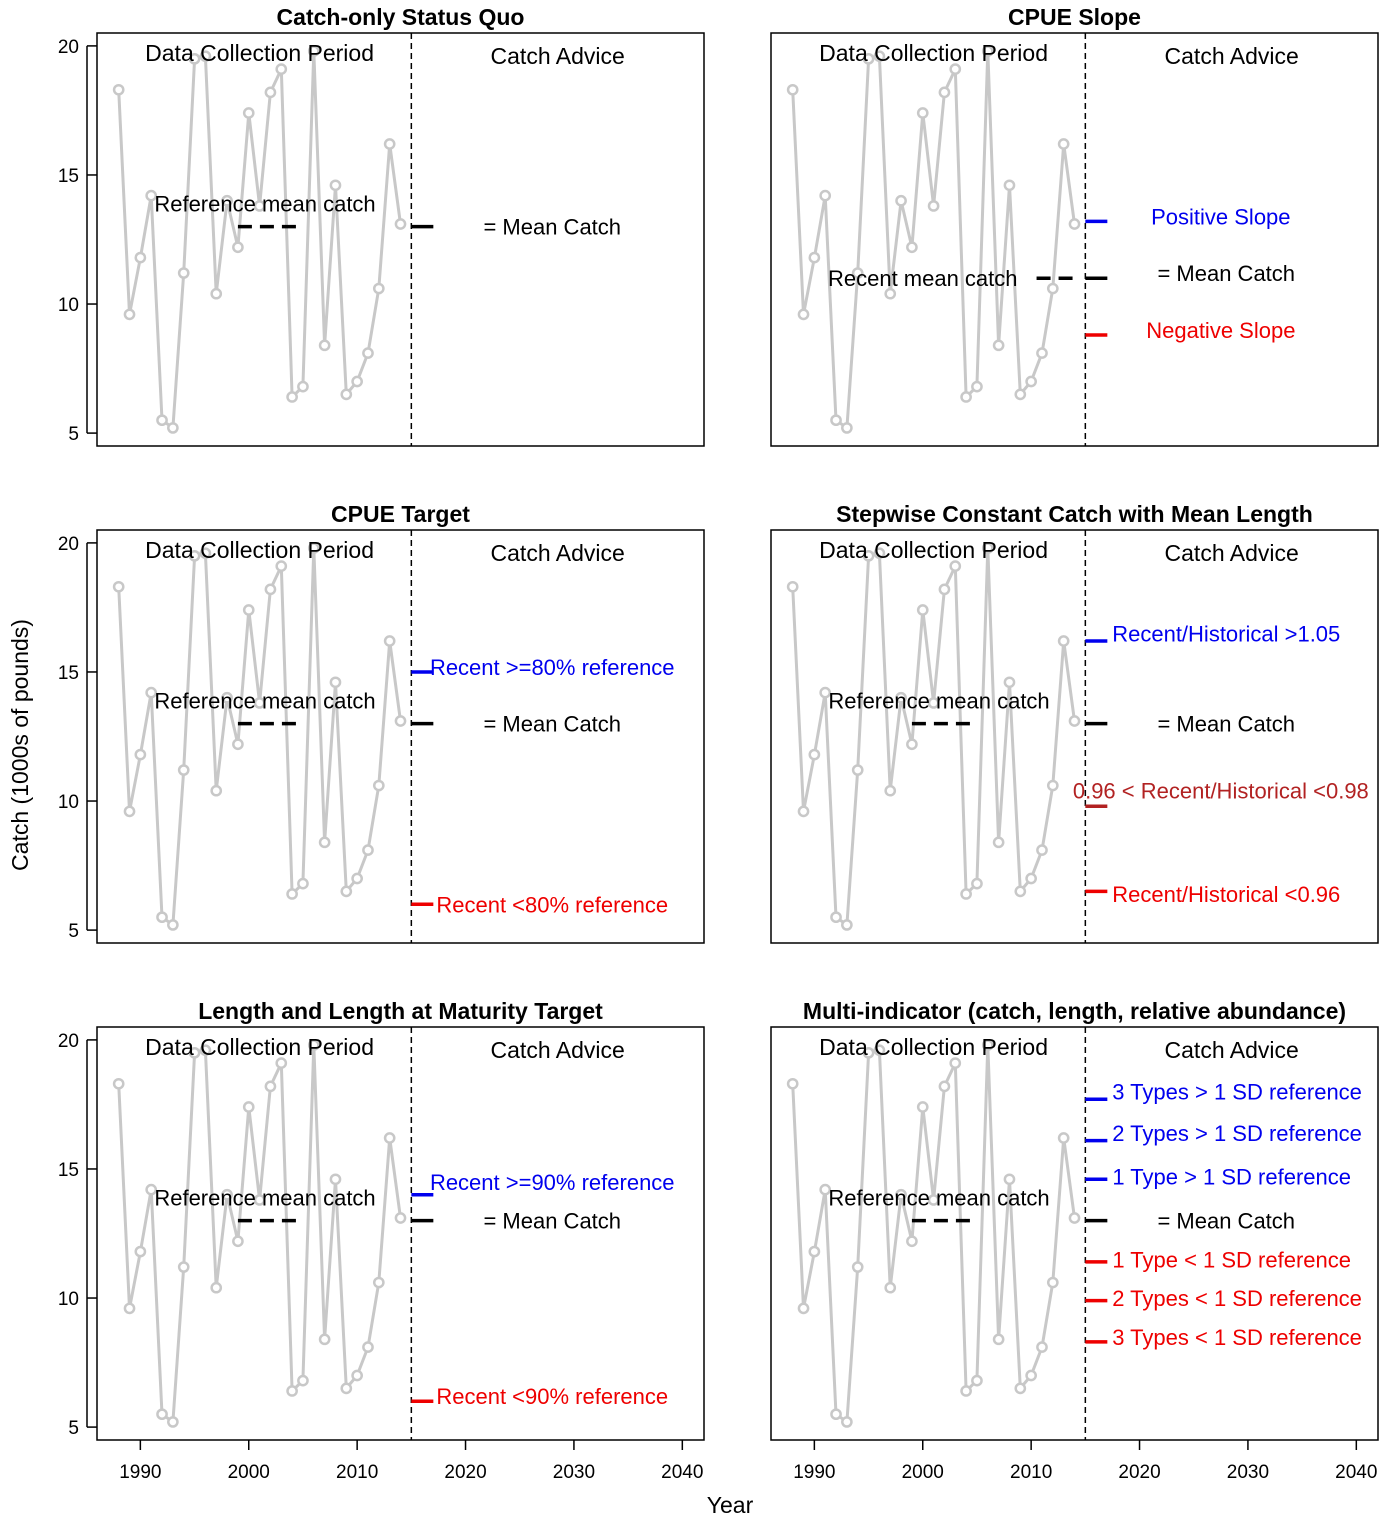 The width and height of the screenshot is (1395, 1524). I want to click on advice-label: 0.96 < Recent/Historical <0.98, so click(1221, 791).